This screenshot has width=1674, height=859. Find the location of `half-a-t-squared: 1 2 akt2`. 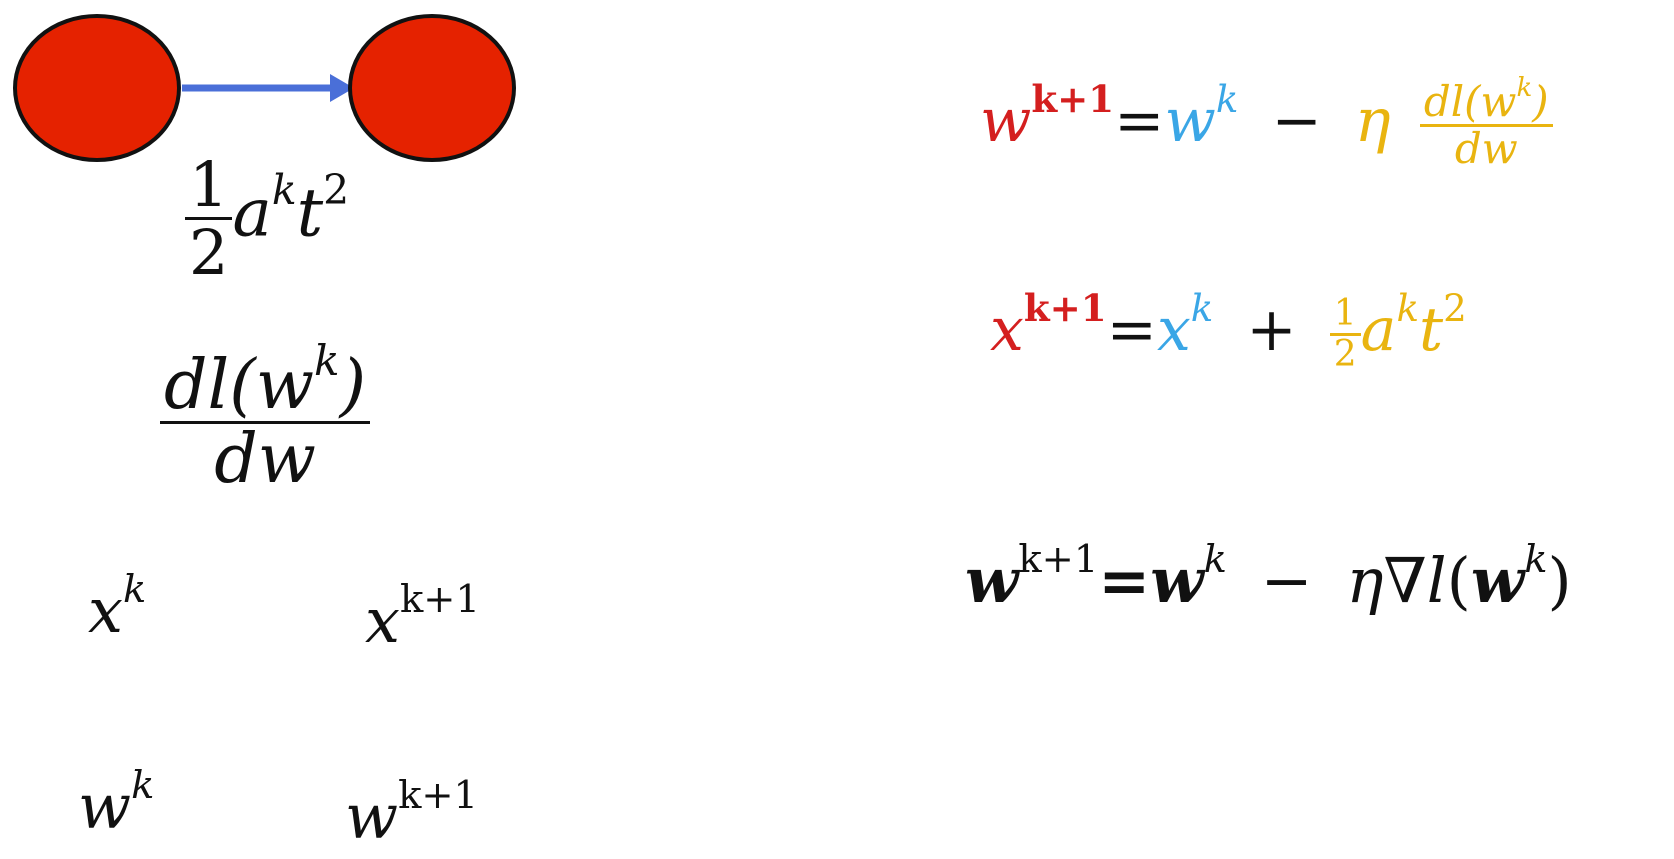

half-a-t-squared: 1 2 akt2 is located at coordinates (267, 218).